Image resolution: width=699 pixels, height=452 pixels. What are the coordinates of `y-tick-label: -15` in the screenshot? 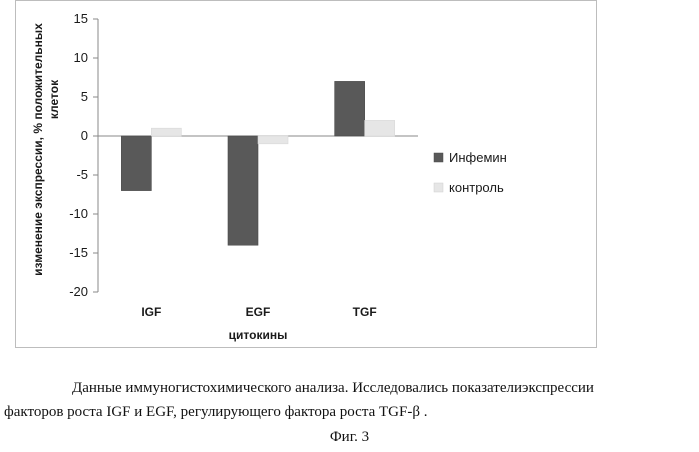 It's located at (78, 252).